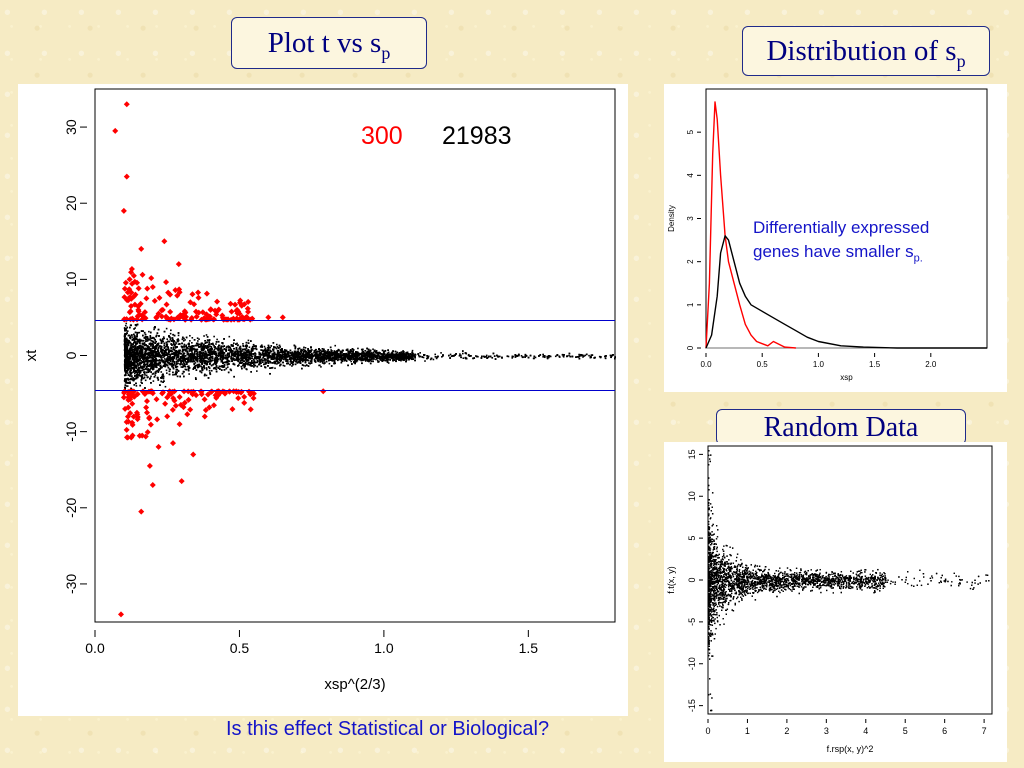 This screenshot has height=768, width=1024. I want to click on y-tick-label: 30, so click(71, 127).